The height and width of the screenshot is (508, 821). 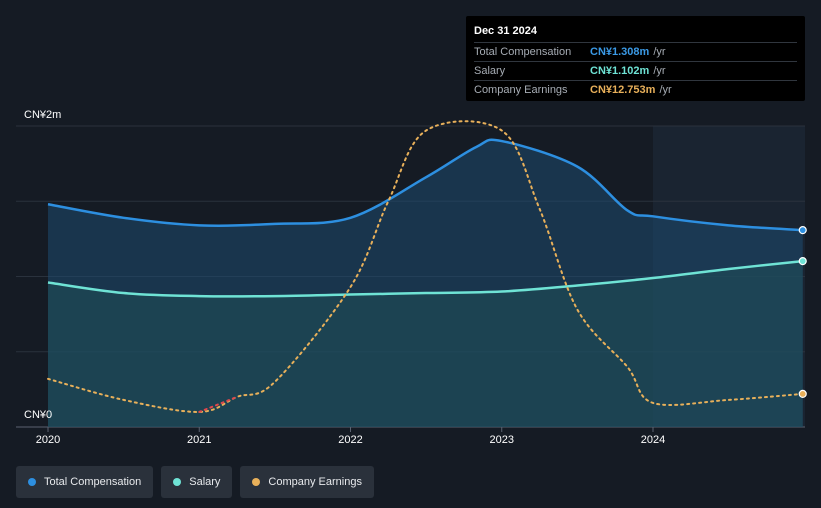 I want to click on tooltip-row-total: Total Compensation CN¥1.308m /yr, so click(x=635, y=52).